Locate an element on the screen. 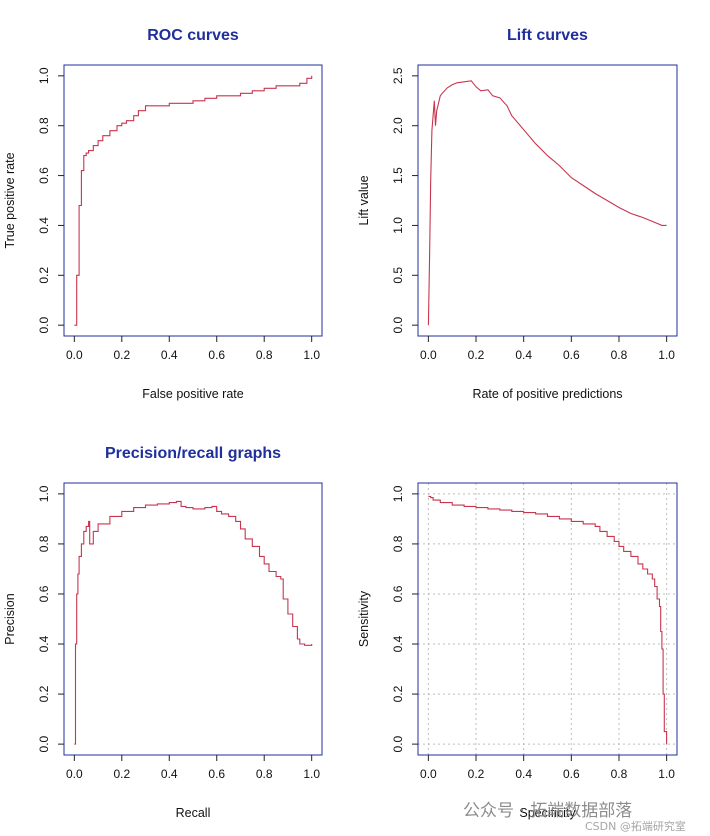 The image size is (710, 836). y-tick-label: 1.5 is located at coordinates (398, 175).